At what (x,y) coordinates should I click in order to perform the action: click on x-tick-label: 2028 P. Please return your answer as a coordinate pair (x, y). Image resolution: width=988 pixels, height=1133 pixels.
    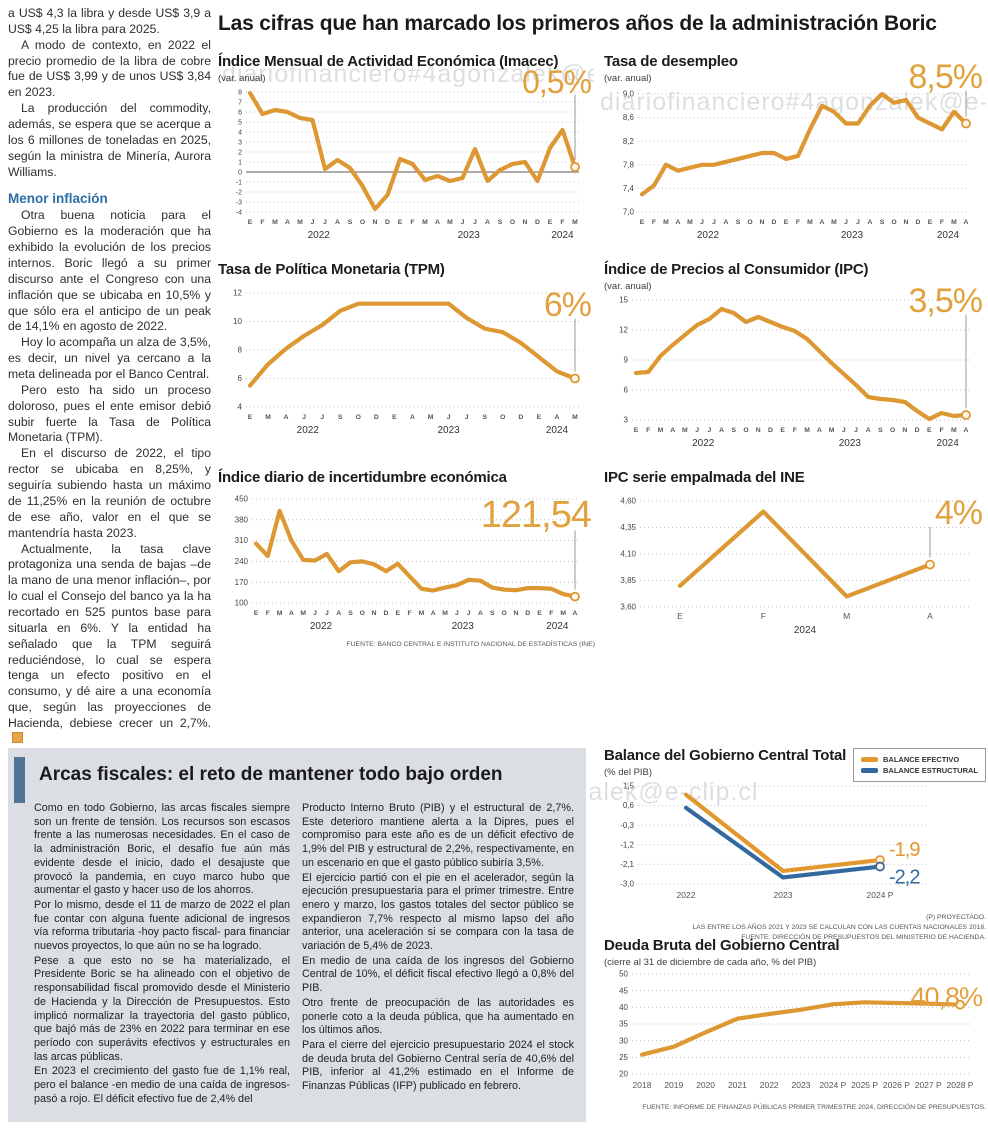
    Looking at the image, I should click on (960, 1085).